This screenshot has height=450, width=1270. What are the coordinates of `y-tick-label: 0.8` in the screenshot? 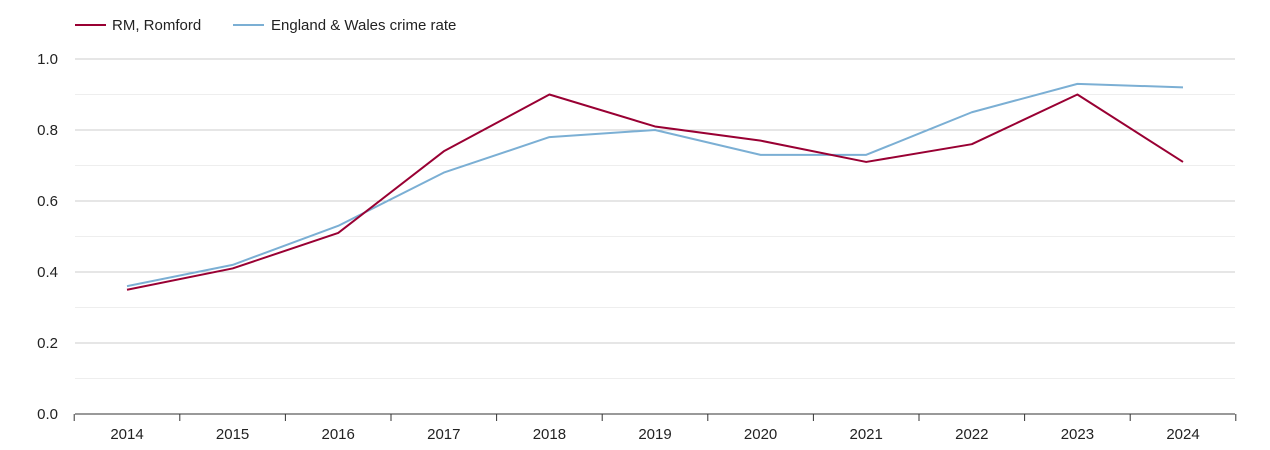 It's located at (47, 130).